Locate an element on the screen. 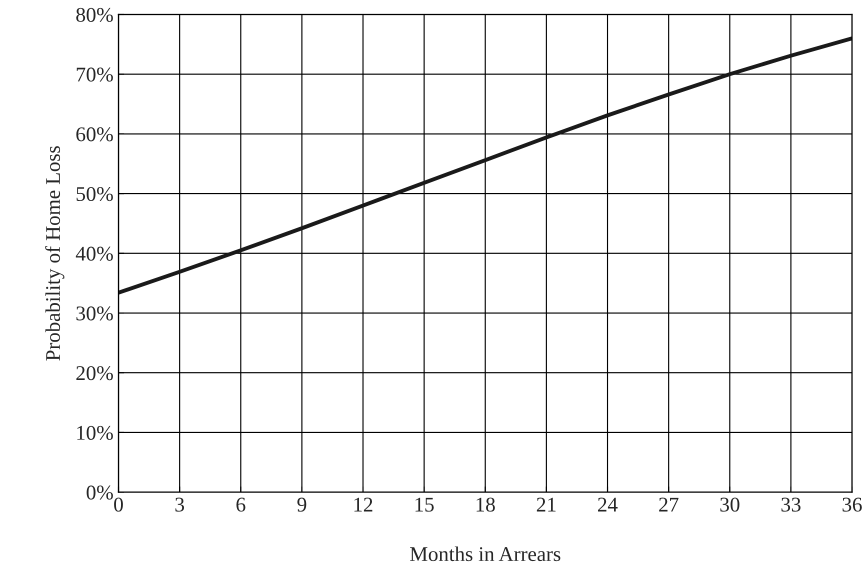 The width and height of the screenshot is (865, 579). y-tick-label: 70% is located at coordinates (94, 75).